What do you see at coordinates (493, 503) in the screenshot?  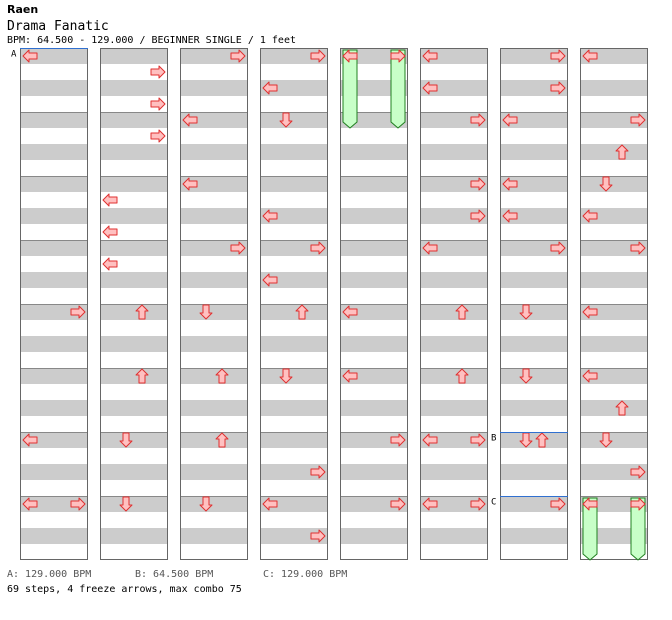 I see `bpm-change-marker: C` at bounding box center [493, 503].